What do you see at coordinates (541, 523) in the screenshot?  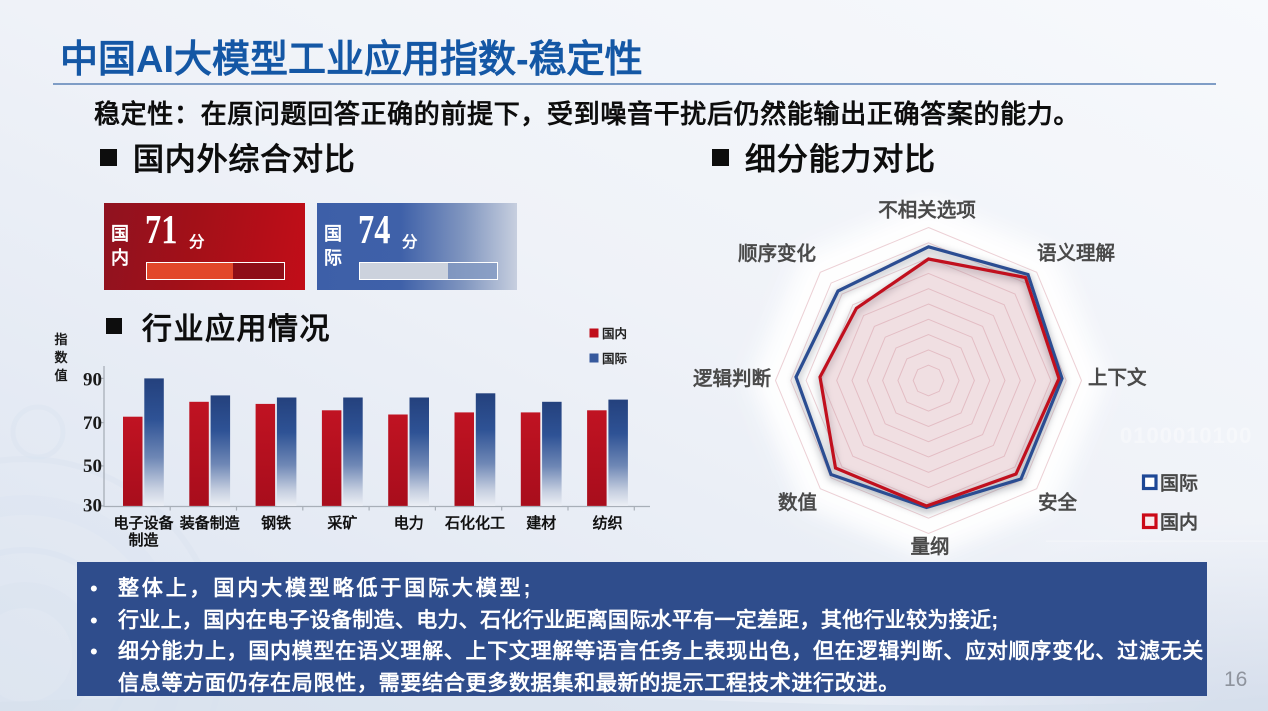 I see `svg-text: 建材` at bounding box center [541, 523].